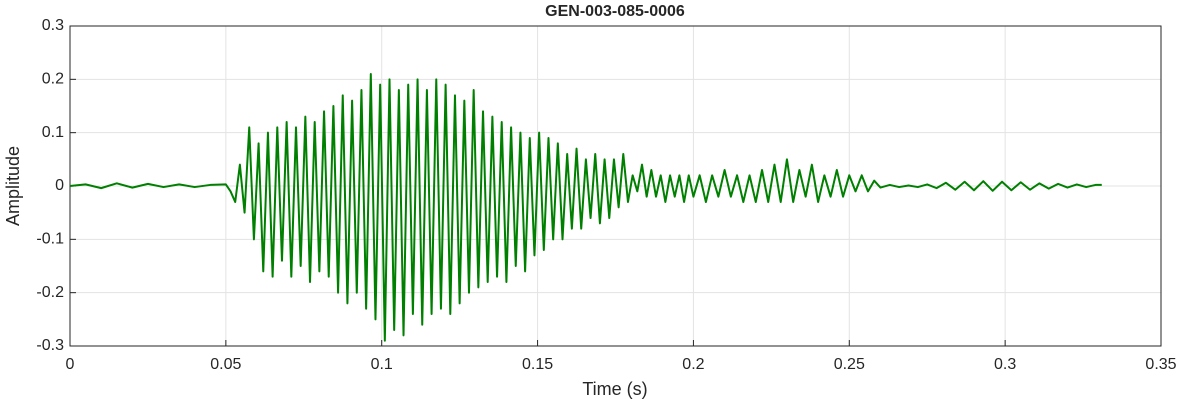 The width and height of the screenshot is (1182, 404). What do you see at coordinates (53, 132) in the screenshot?
I see `y-tick-label: 0.1` at bounding box center [53, 132].